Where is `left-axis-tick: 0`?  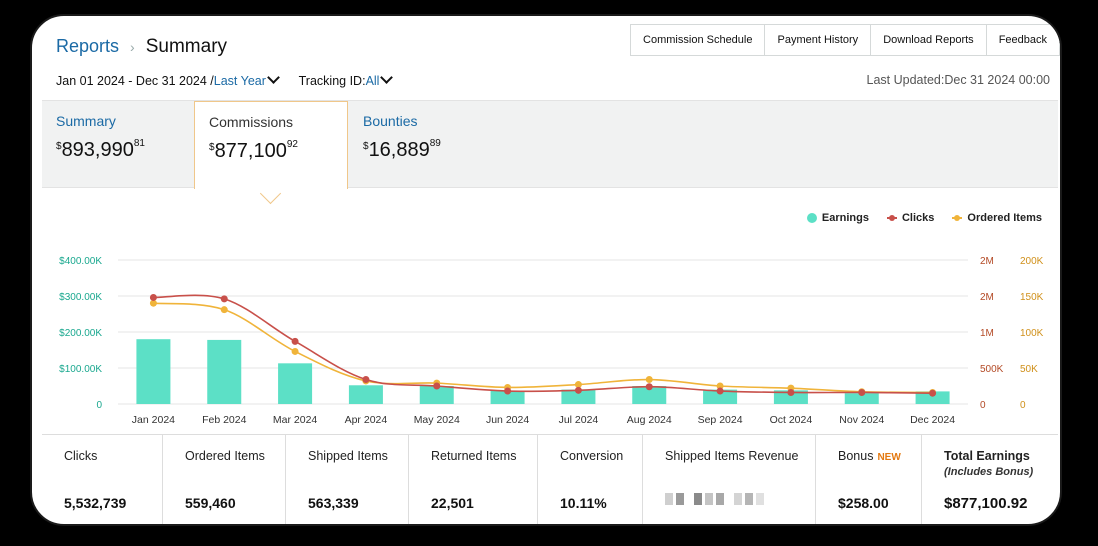 left-axis-tick: 0 is located at coordinates (99, 405).